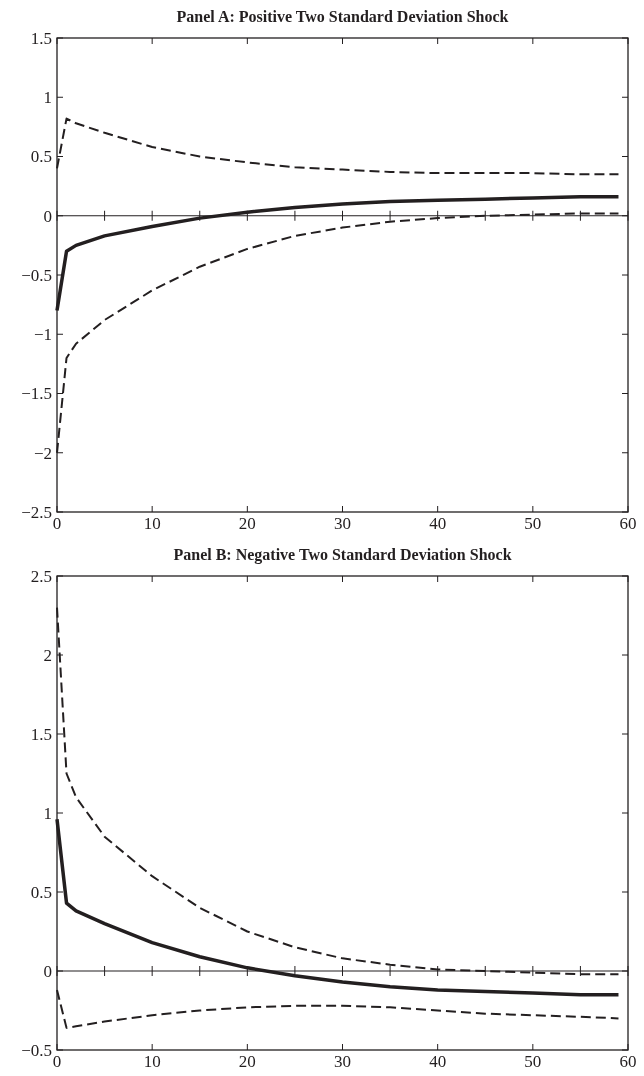 Image resolution: width=644 pixels, height=1076 pixels. I want to click on y-tick-label: −1.5, so click(36, 394).